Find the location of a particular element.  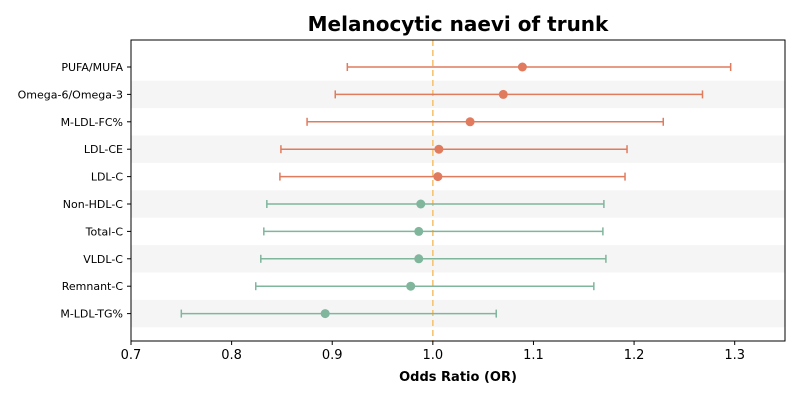

y-tick-label: PUFA/MUFA is located at coordinates (92, 67).